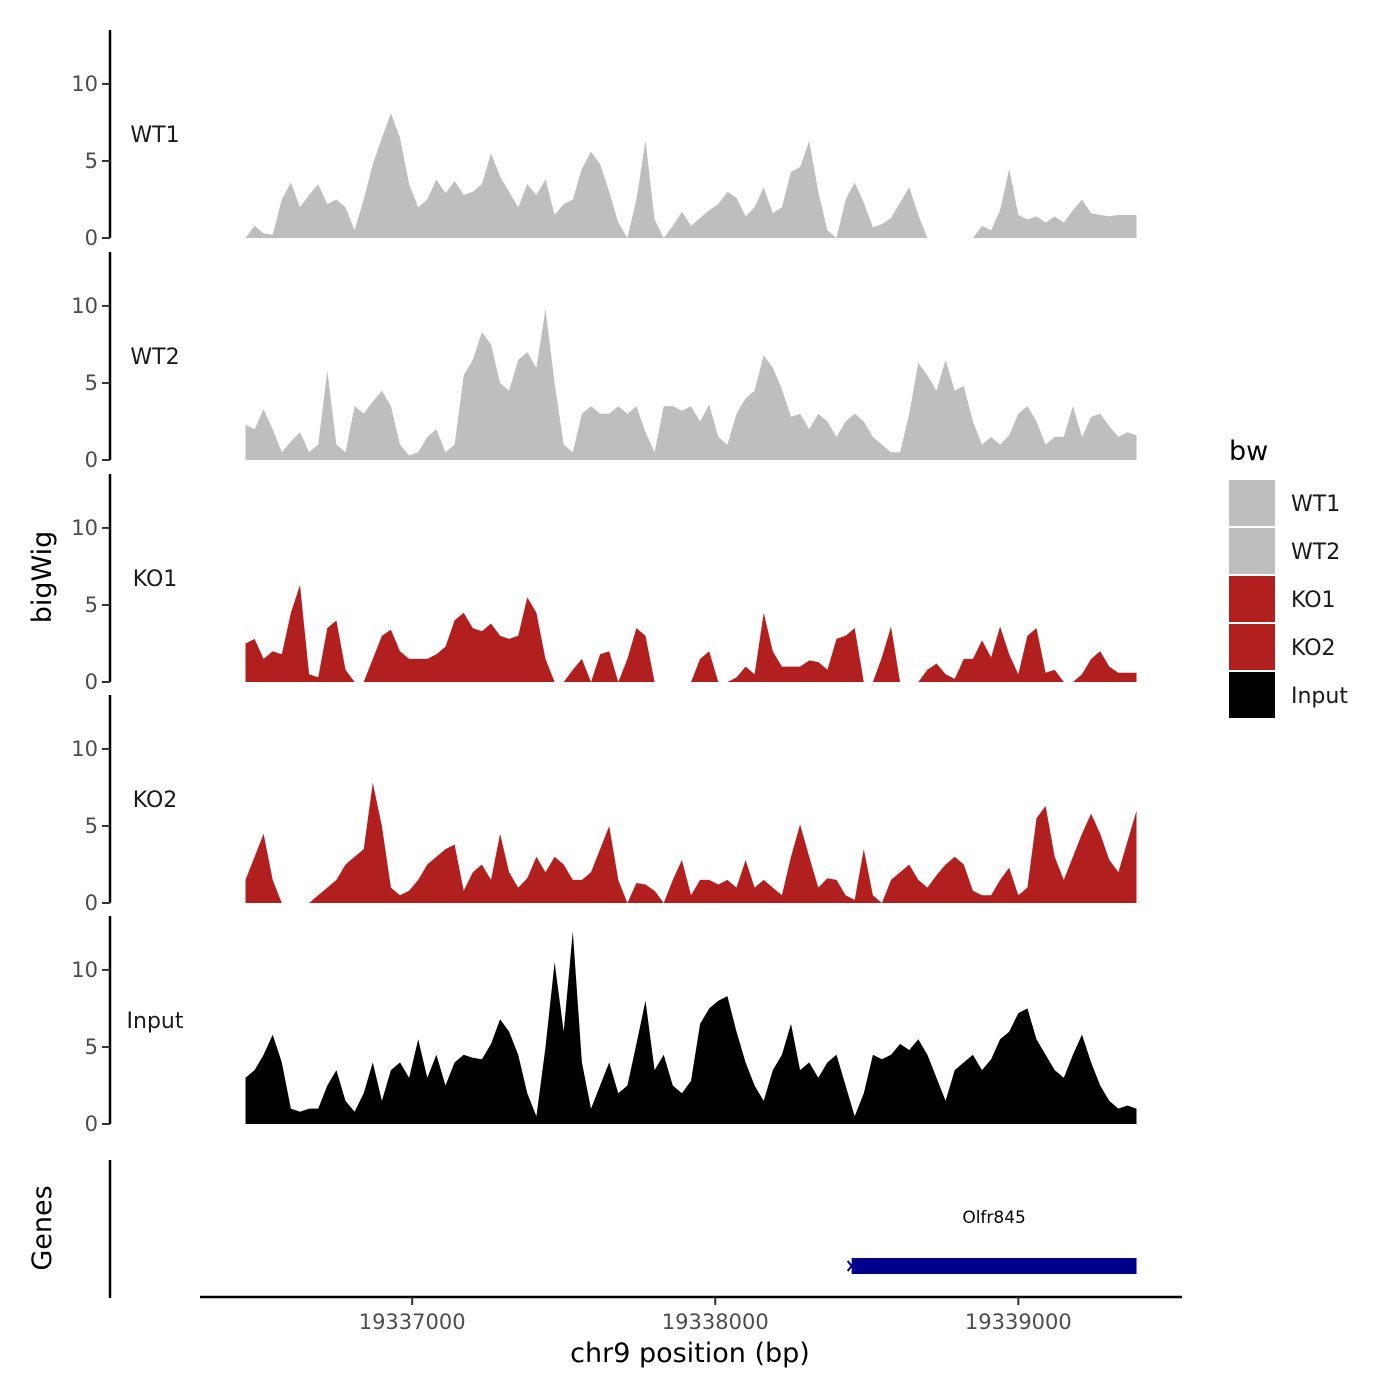  I want to click on track-label-ko2: KO2, so click(155, 800).